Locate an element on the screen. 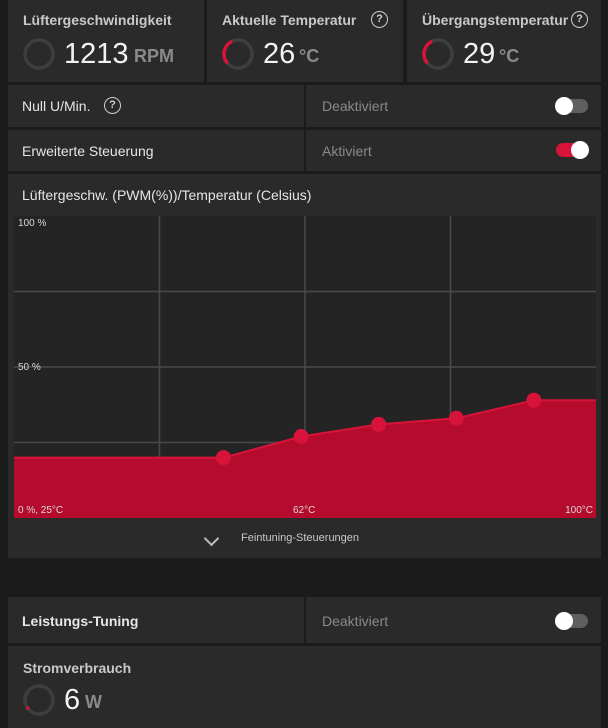 The height and width of the screenshot is (728, 608). y-axis-label-top: 100 % is located at coordinates (32, 223).